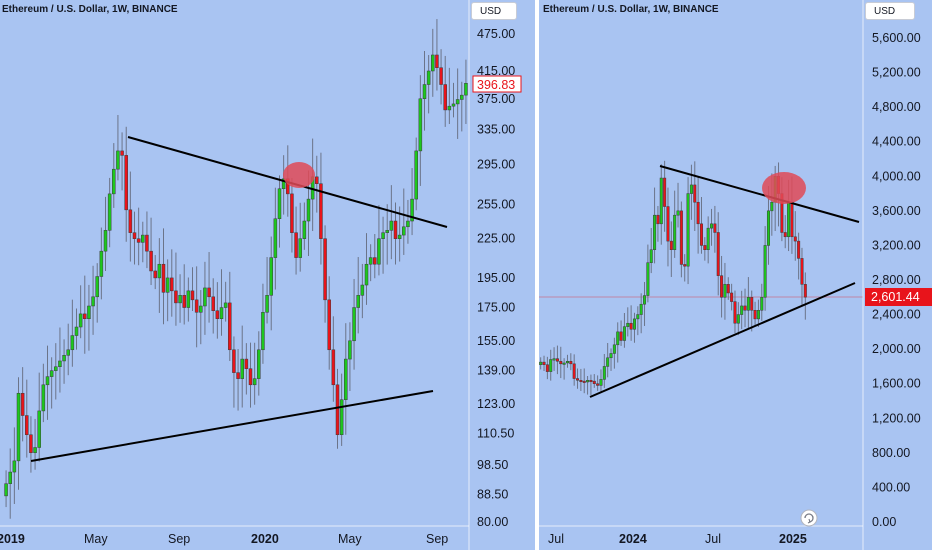  I want to click on right-lower-trendline, so click(722, 340).